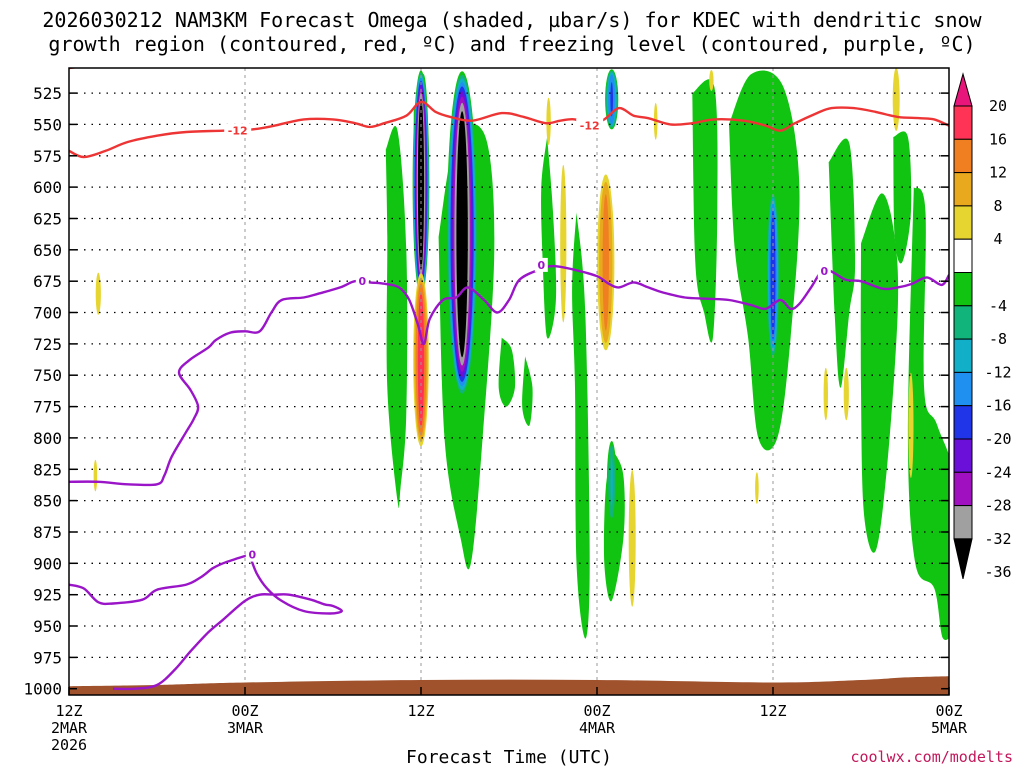 This screenshot has width=1024, height=768. Describe the element at coordinates (245, 728) in the screenshot. I see `x-tick-label: 3MAR` at that location.